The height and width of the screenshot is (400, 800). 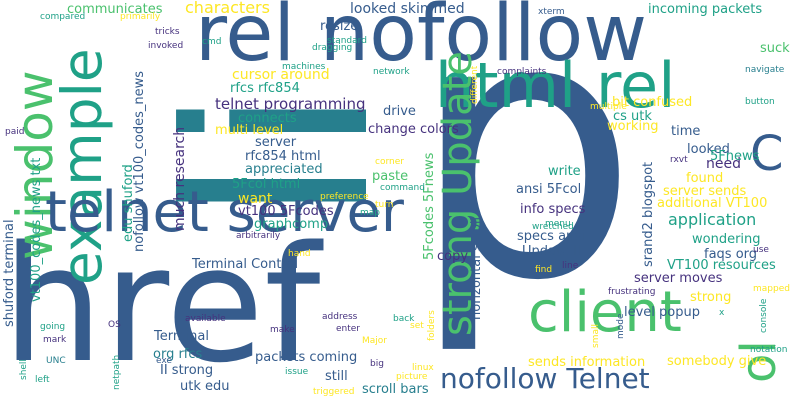 I want to click on word-118: set, so click(x=417, y=326).